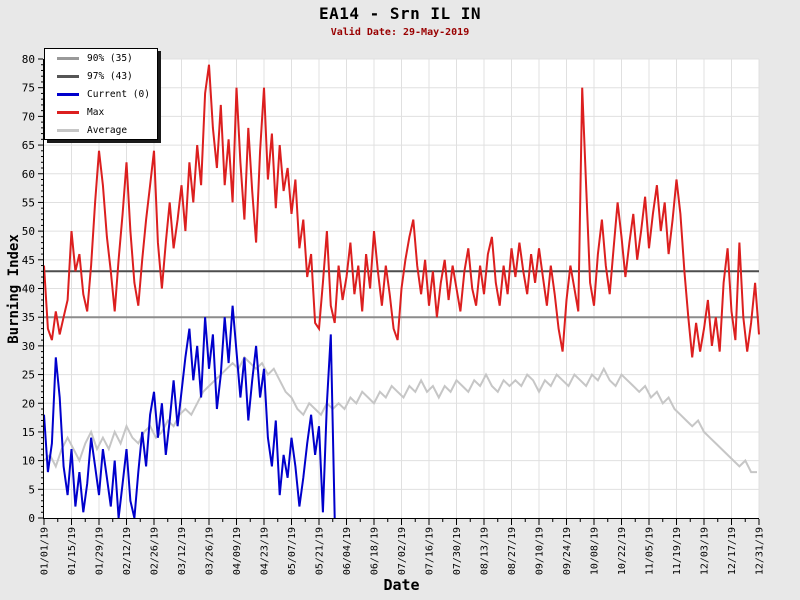 Image resolution: width=800 pixels, height=600 pixels. What do you see at coordinates (127, 551) in the screenshot?
I see `x-tick-label: 02/12/19` at bounding box center [127, 551].